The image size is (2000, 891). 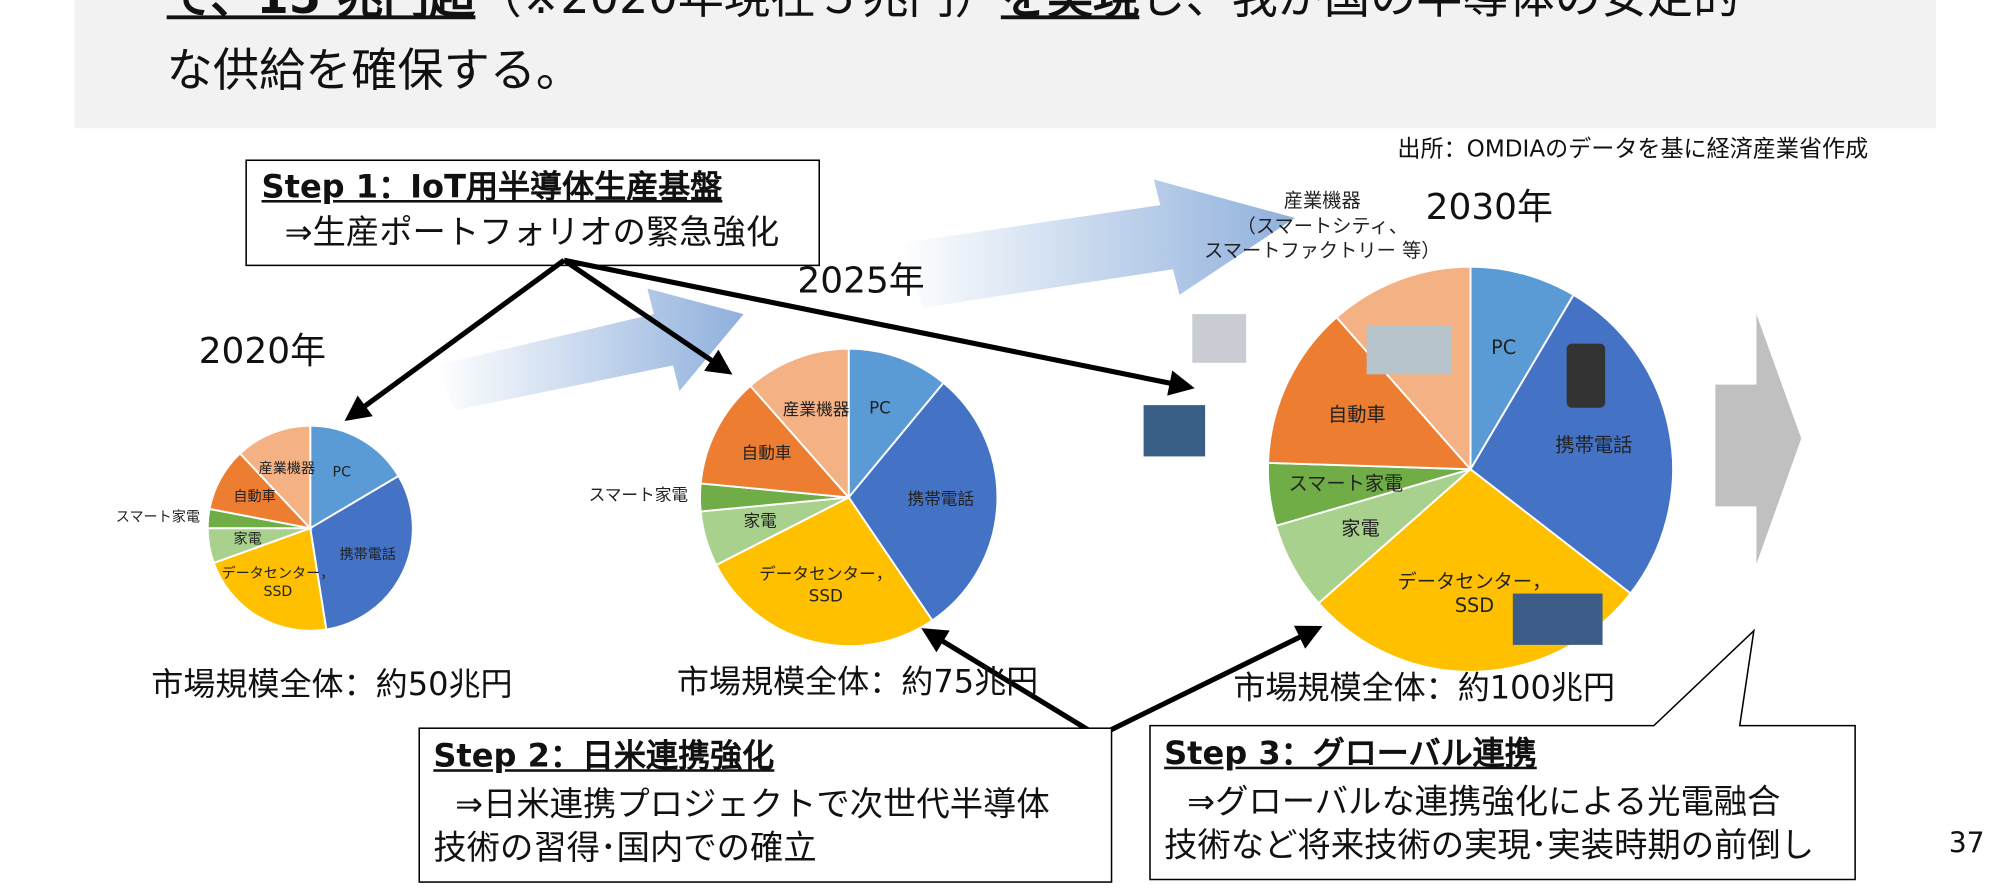 What do you see at coordinates (1219, 338) in the screenshot?
I see `car-image` at bounding box center [1219, 338].